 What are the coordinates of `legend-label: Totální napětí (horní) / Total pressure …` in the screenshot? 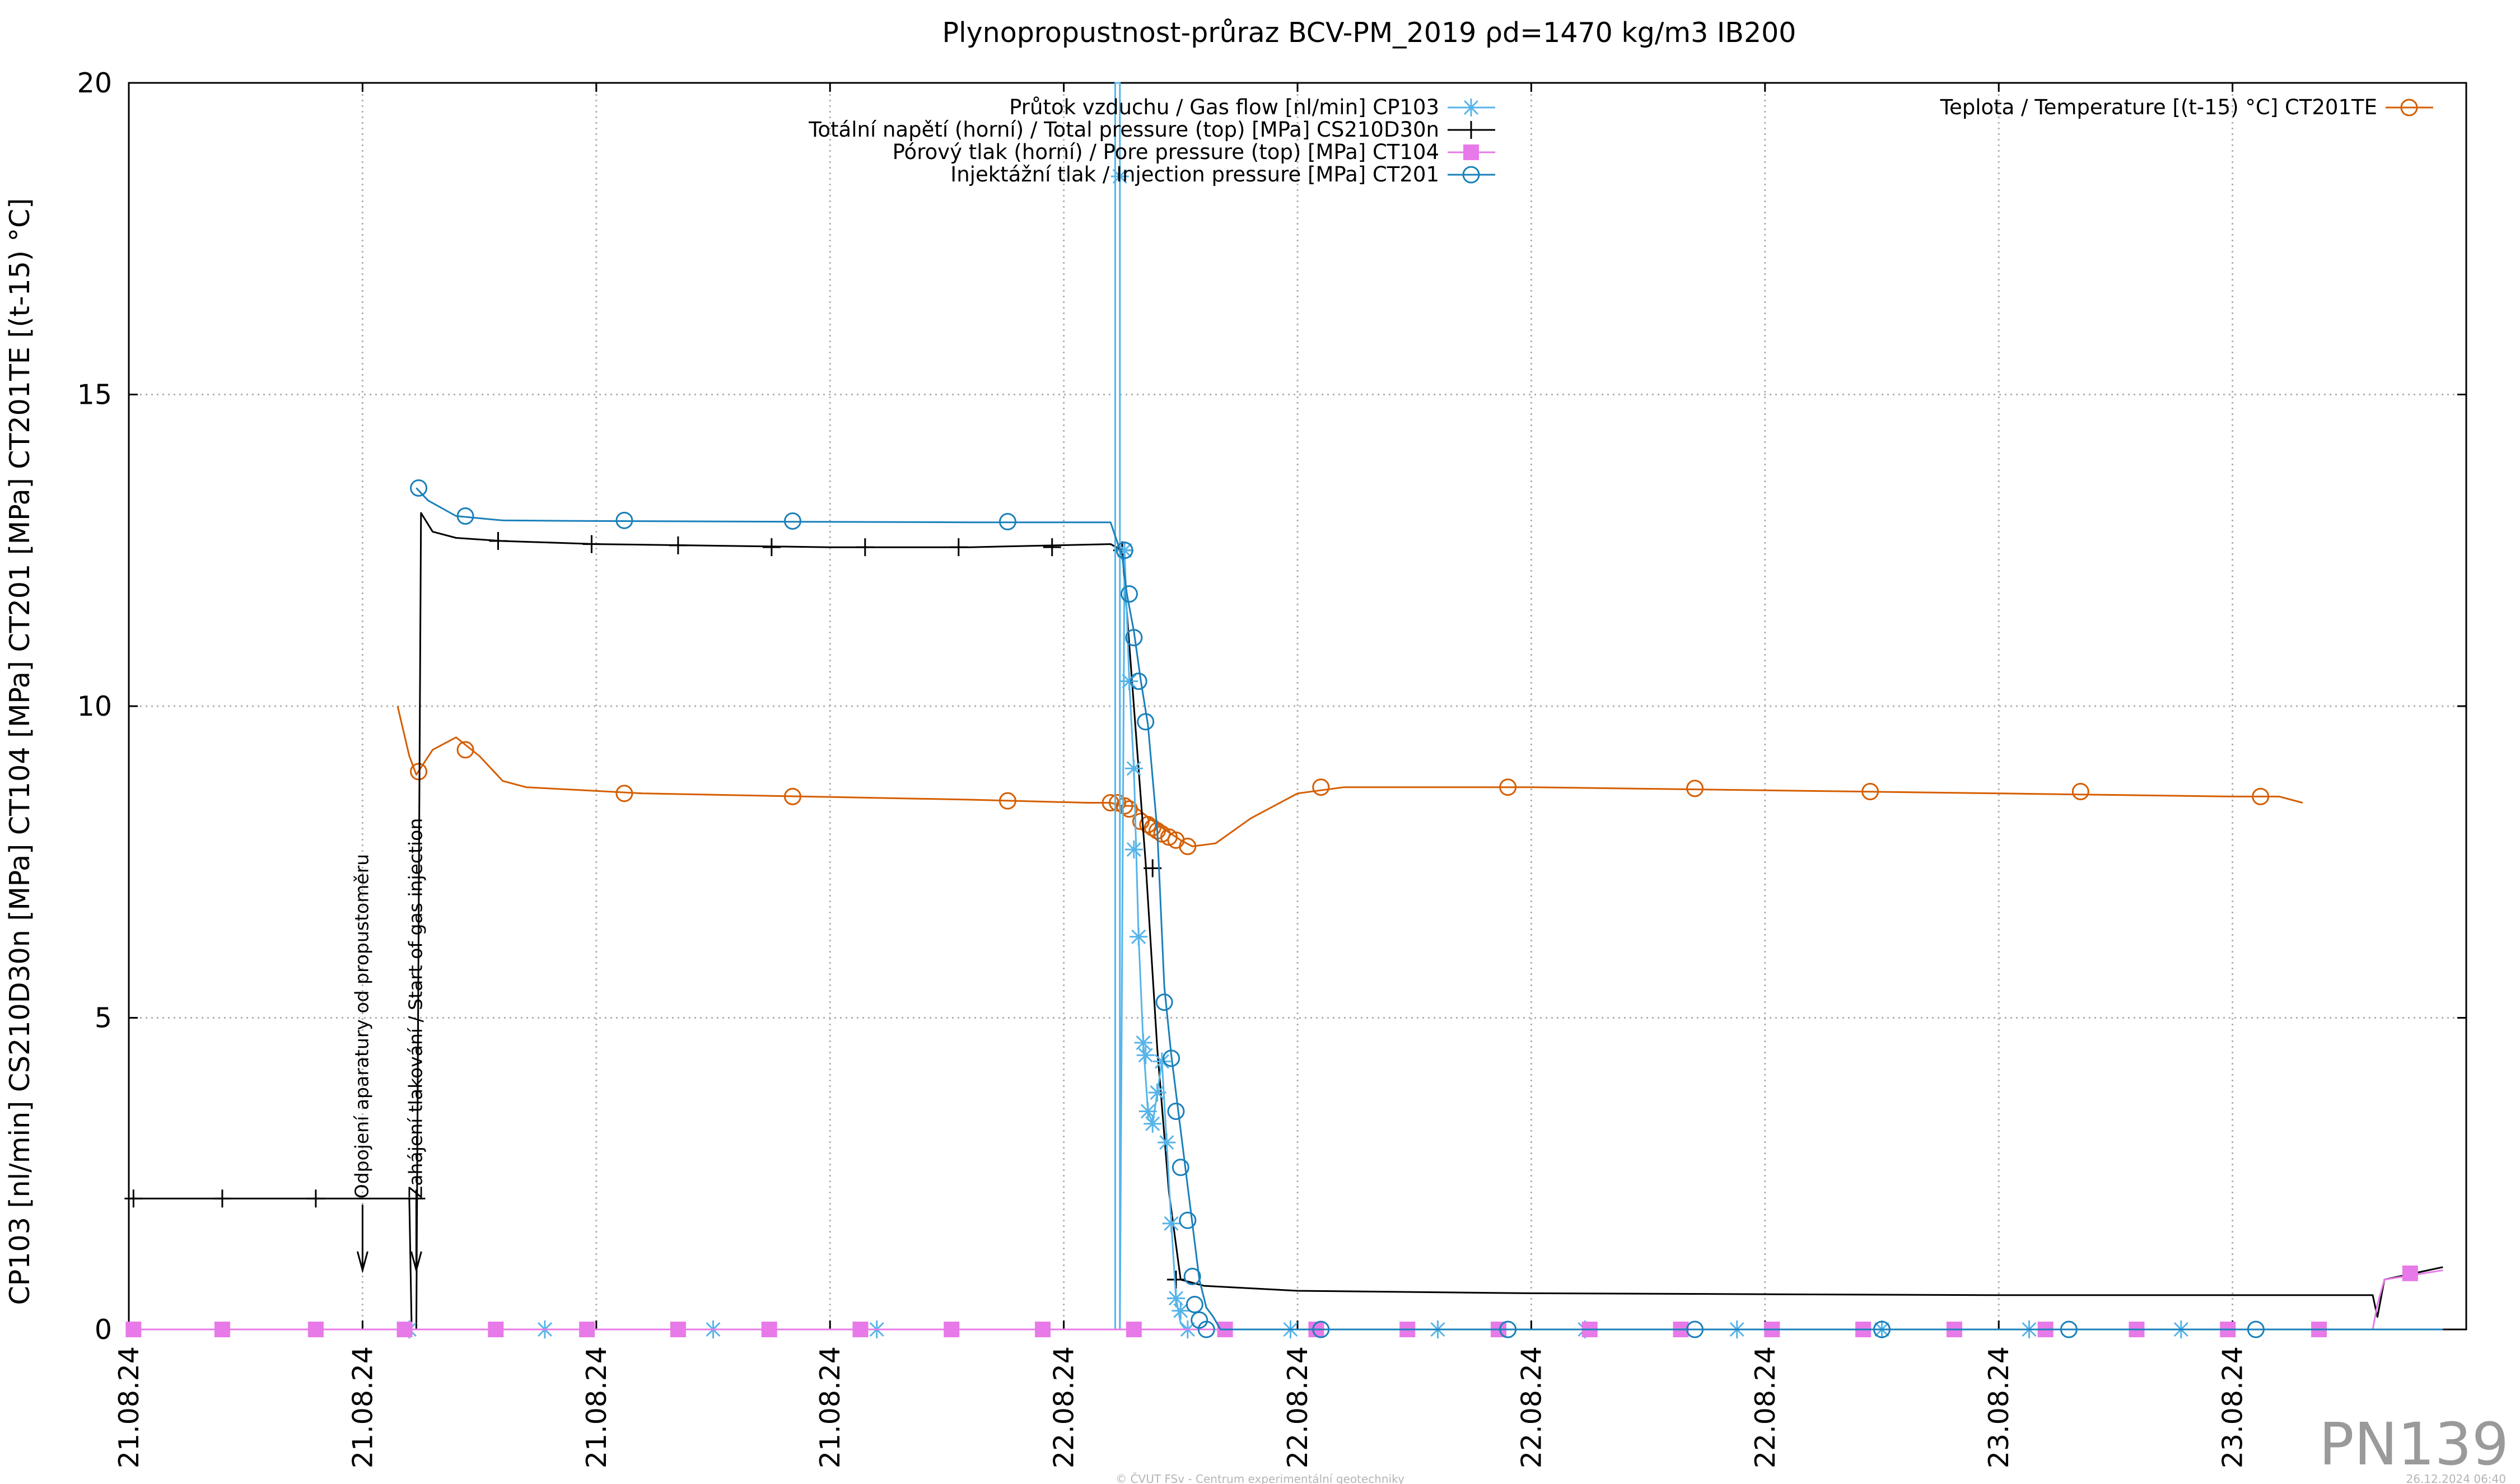 It's located at (1123, 130).